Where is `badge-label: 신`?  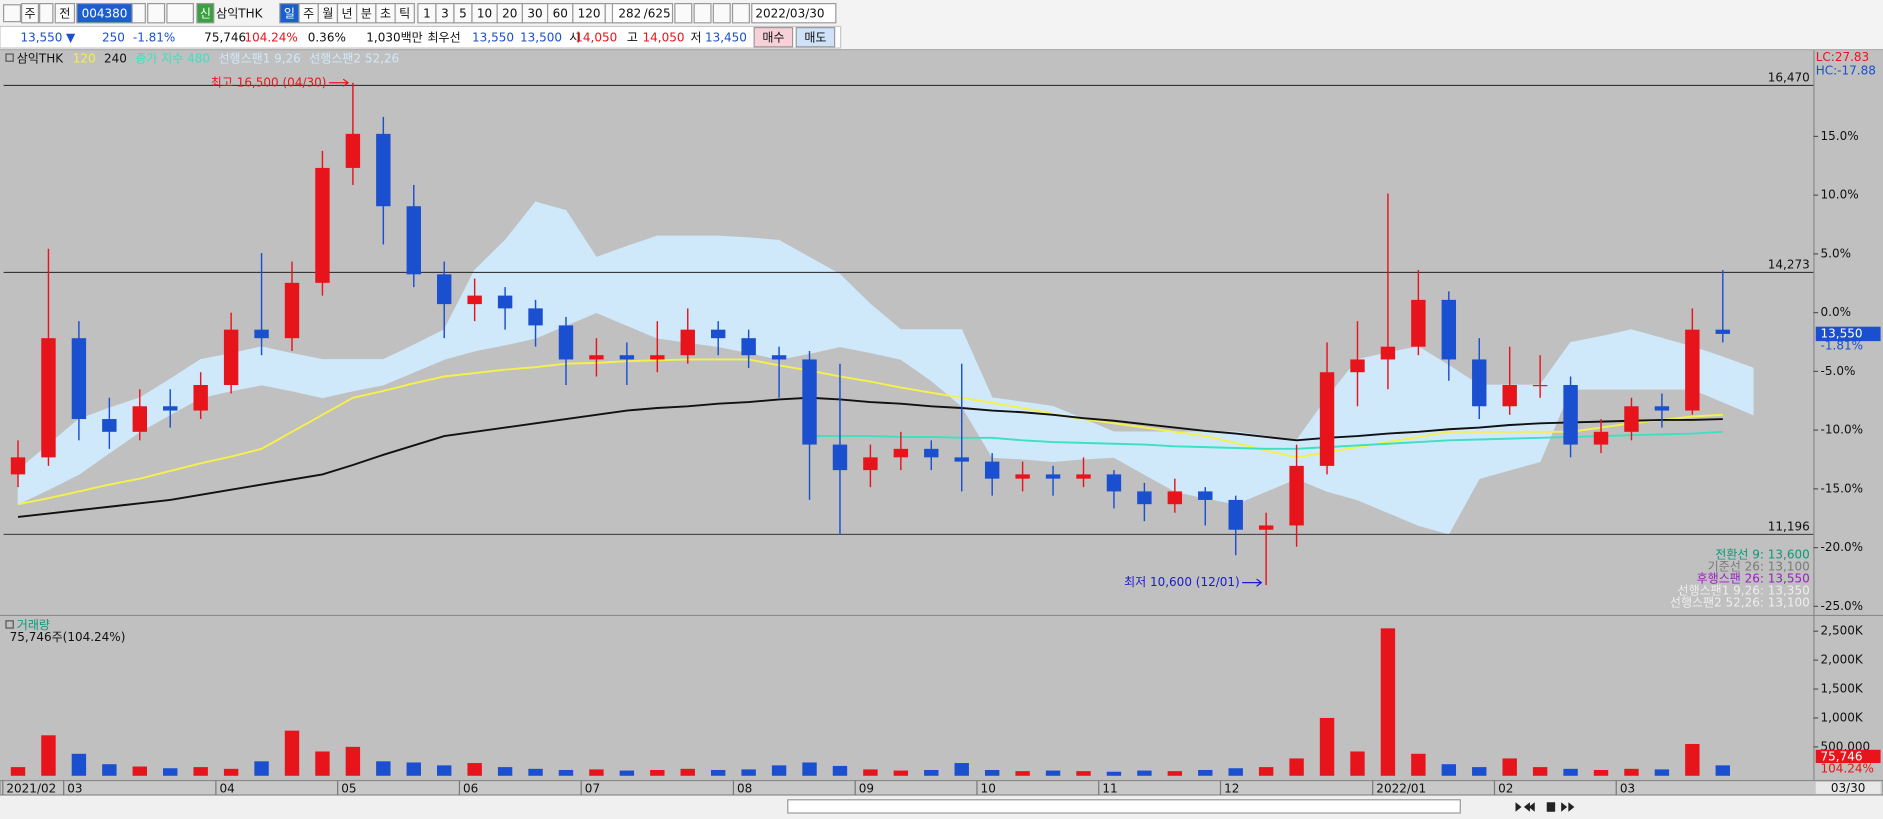
badge-label: 신 is located at coordinates (205, 13).